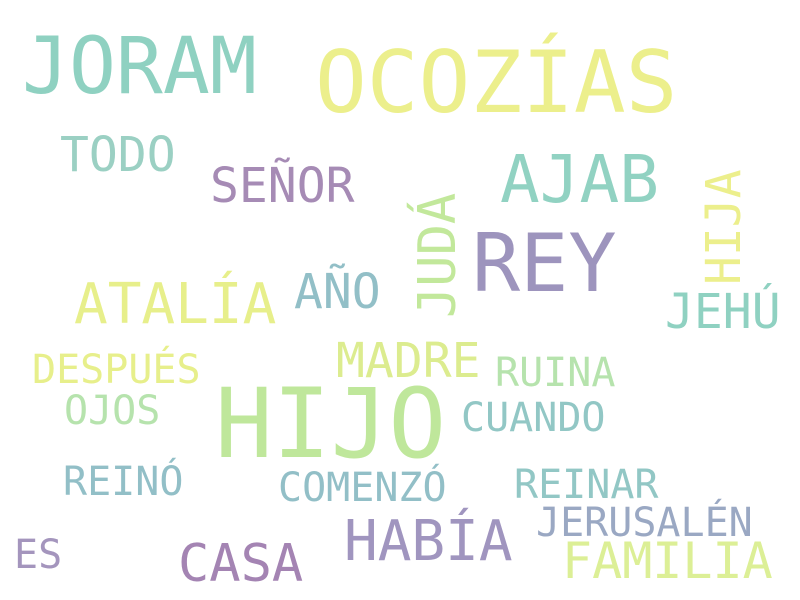 The image size is (800, 600). Describe the element at coordinates (586, 485) in the screenshot. I see `word-reinar: REINAR` at that location.